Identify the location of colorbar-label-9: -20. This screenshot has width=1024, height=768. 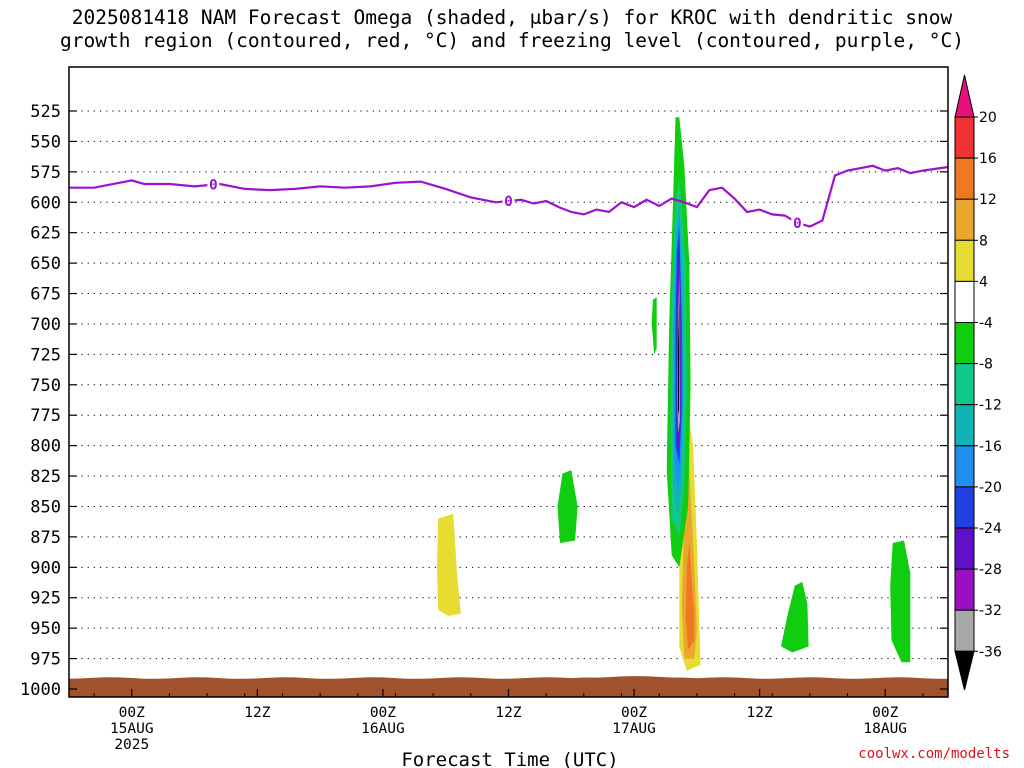
(990, 488).